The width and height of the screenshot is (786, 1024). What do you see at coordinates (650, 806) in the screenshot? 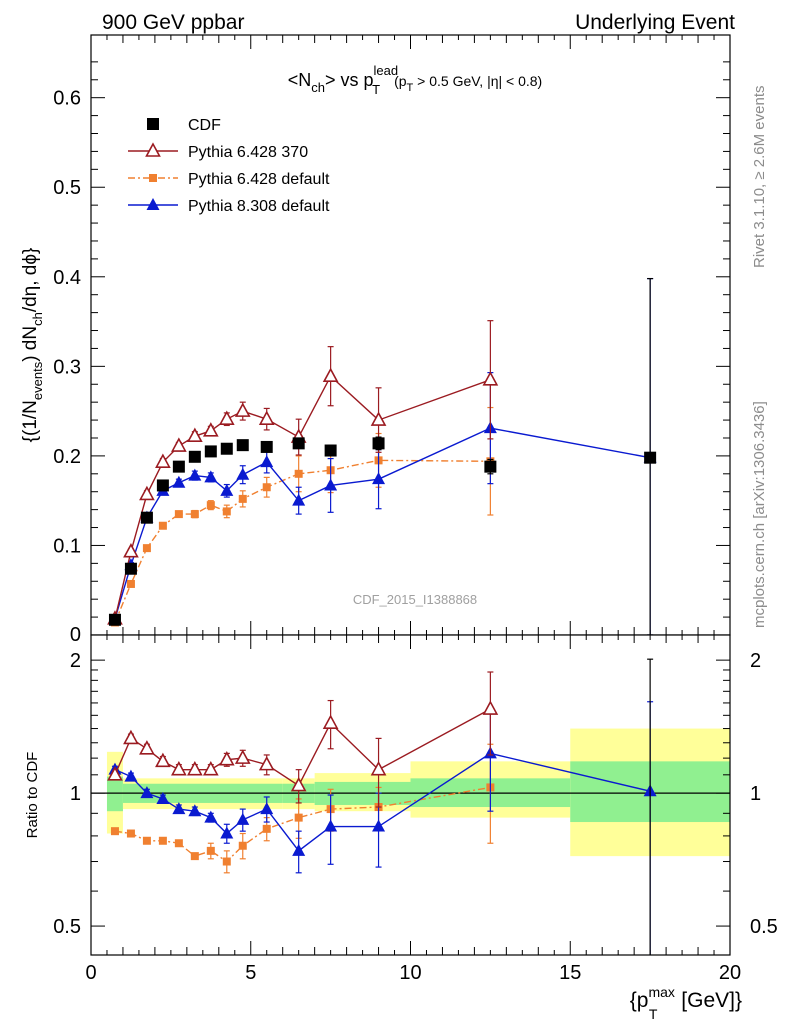
I see `ratio-series-cdf` at bounding box center [650, 806].